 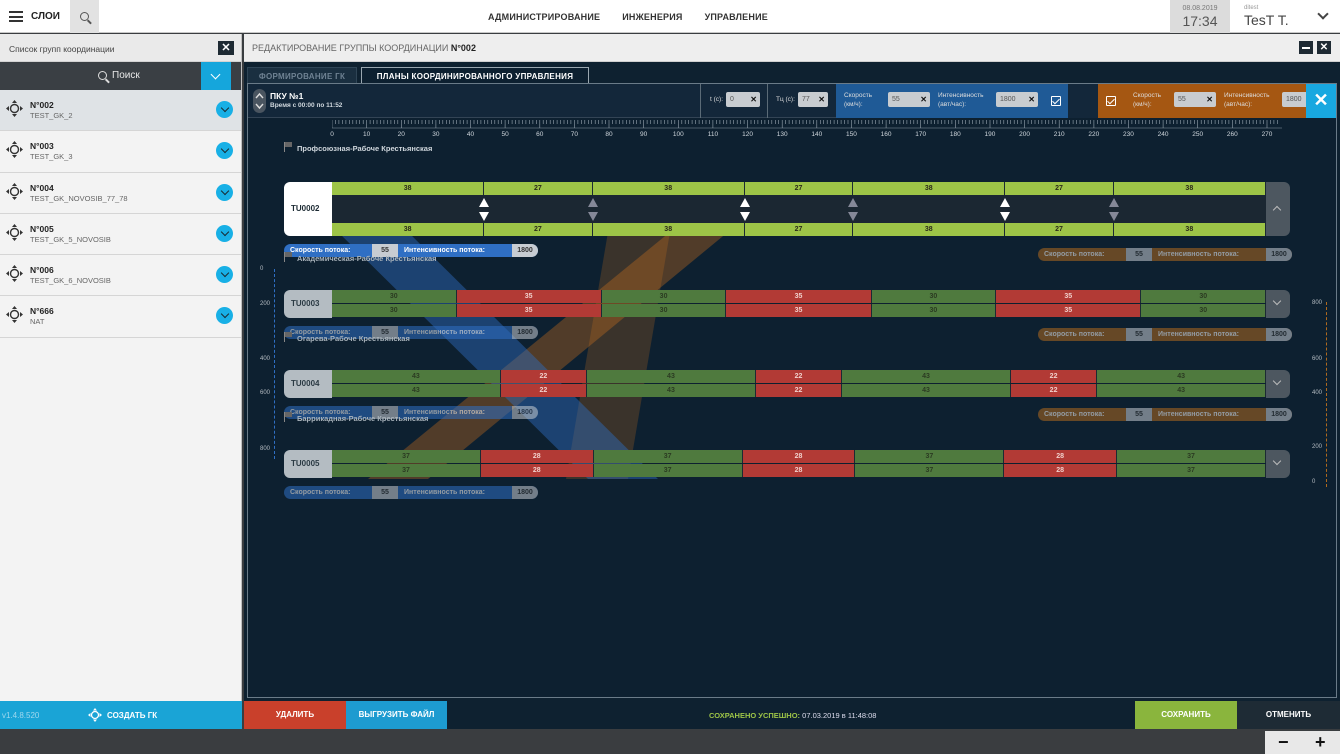 I want to click on zoom-out-button: −, so click(x=1283, y=742).